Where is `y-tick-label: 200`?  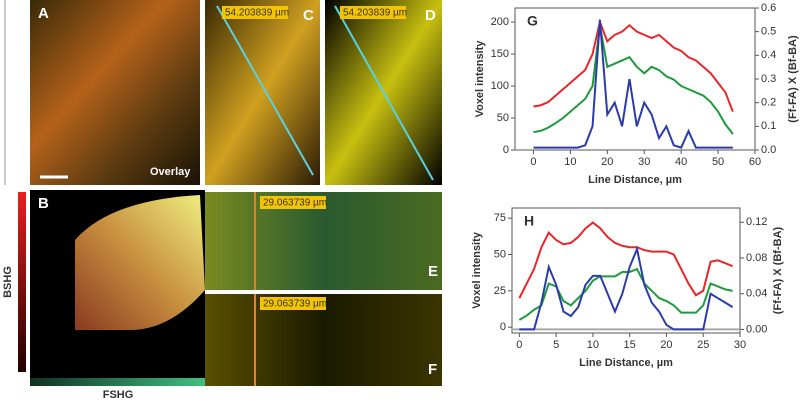
y-tick-label: 200 is located at coordinates (500, 22).